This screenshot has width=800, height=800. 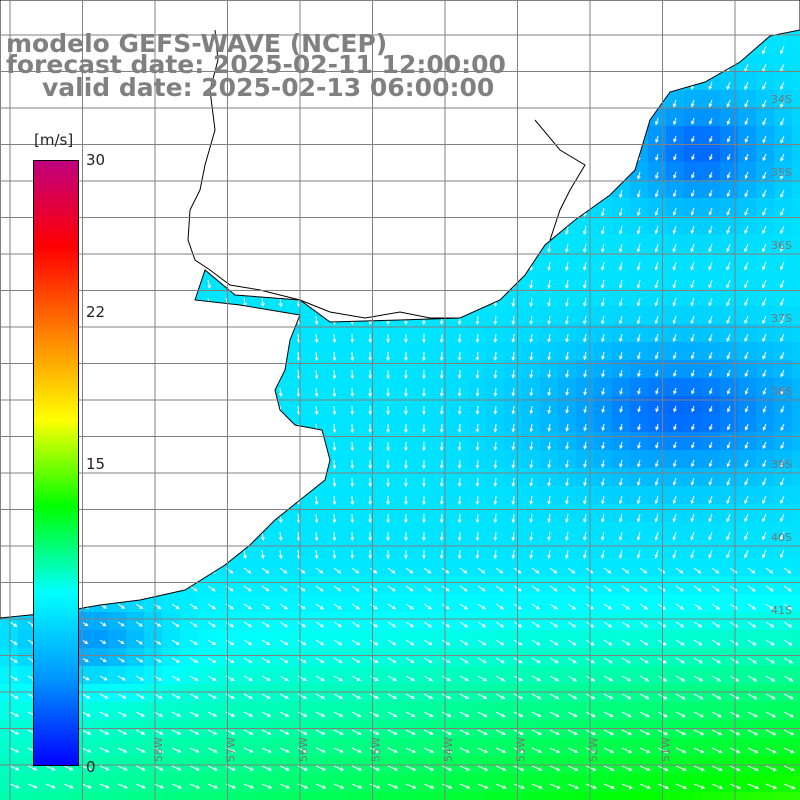 I want to click on lon-label: 57W, so click(x=231, y=749).